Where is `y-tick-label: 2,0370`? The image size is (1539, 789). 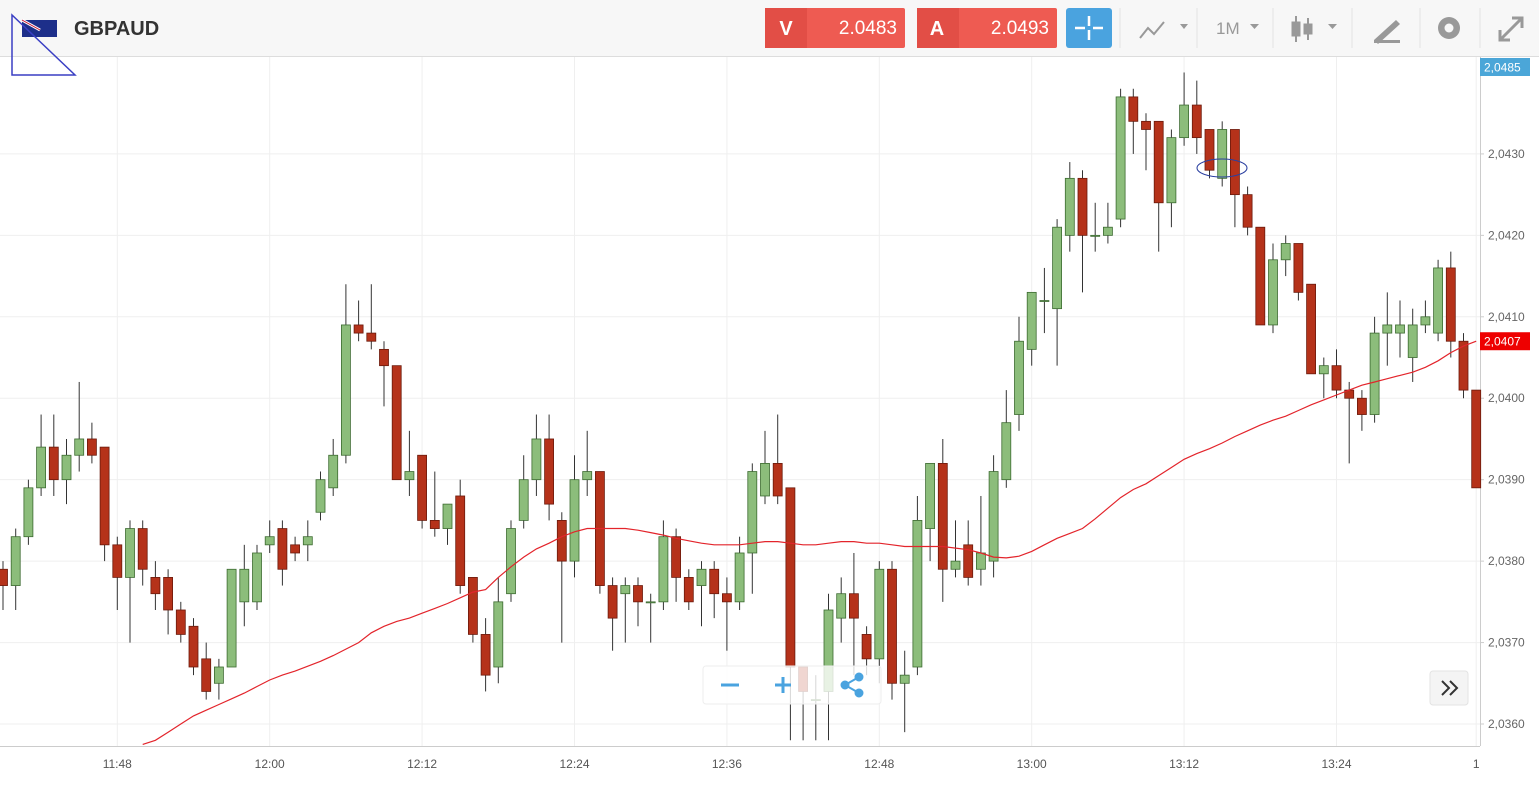 y-tick-label: 2,0370 is located at coordinates (1506, 643).